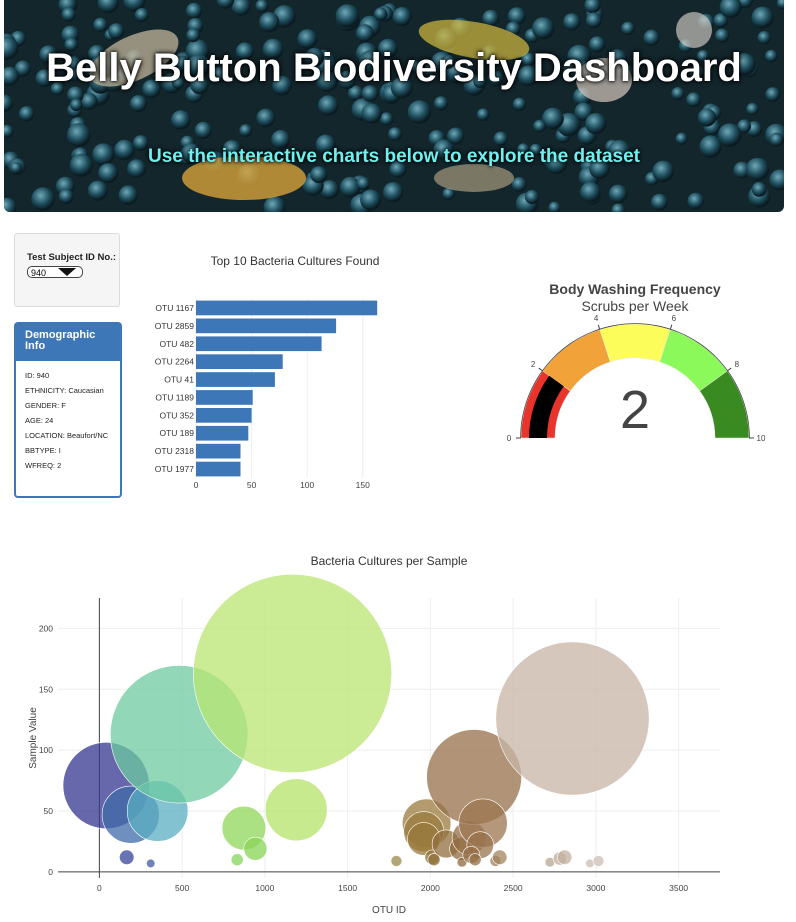  Describe the element at coordinates (761, 438) in the screenshot. I see `gauge-tick-label: 10` at that location.